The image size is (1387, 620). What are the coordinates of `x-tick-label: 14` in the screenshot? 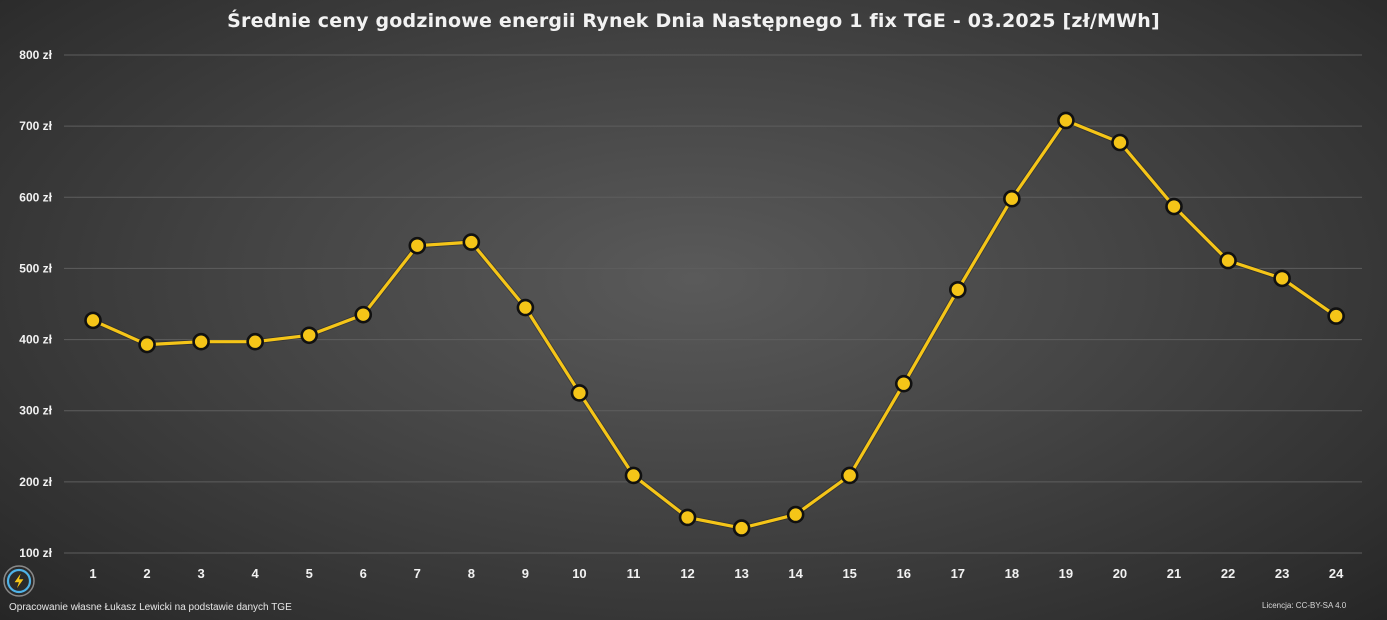 It's located at (795, 573).